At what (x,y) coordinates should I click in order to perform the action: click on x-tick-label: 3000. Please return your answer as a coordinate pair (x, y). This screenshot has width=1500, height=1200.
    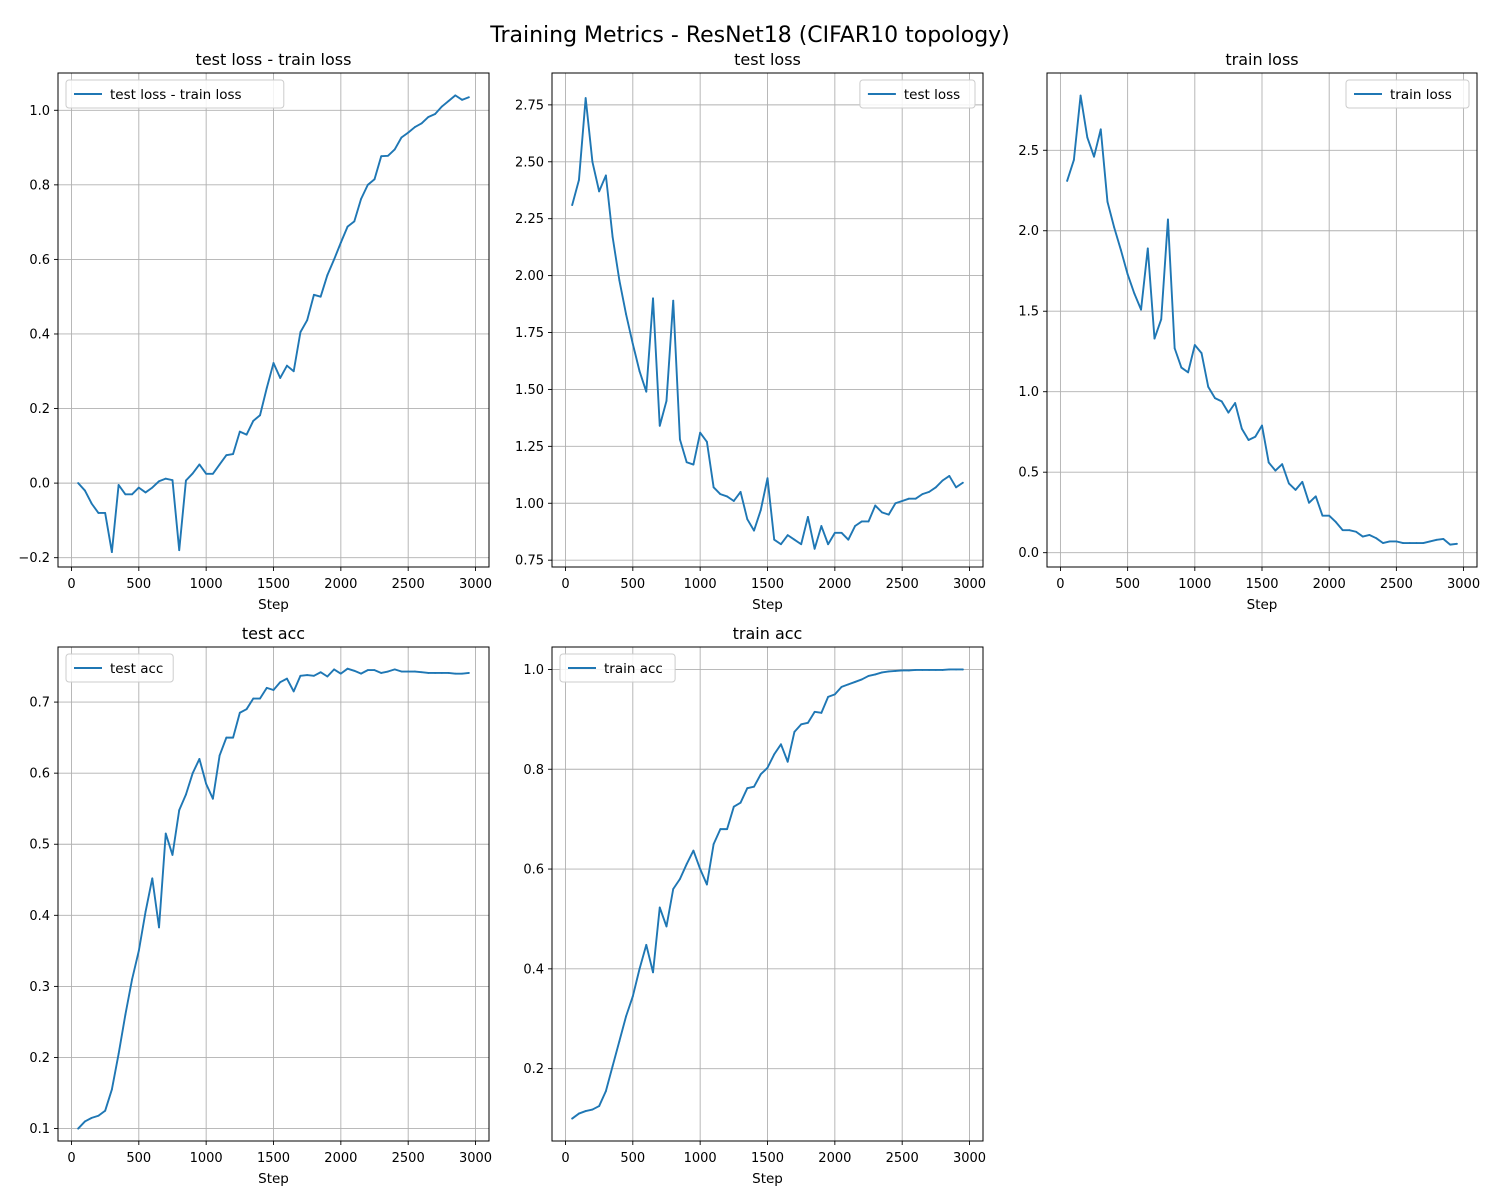
    Looking at the image, I should click on (1463, 584).